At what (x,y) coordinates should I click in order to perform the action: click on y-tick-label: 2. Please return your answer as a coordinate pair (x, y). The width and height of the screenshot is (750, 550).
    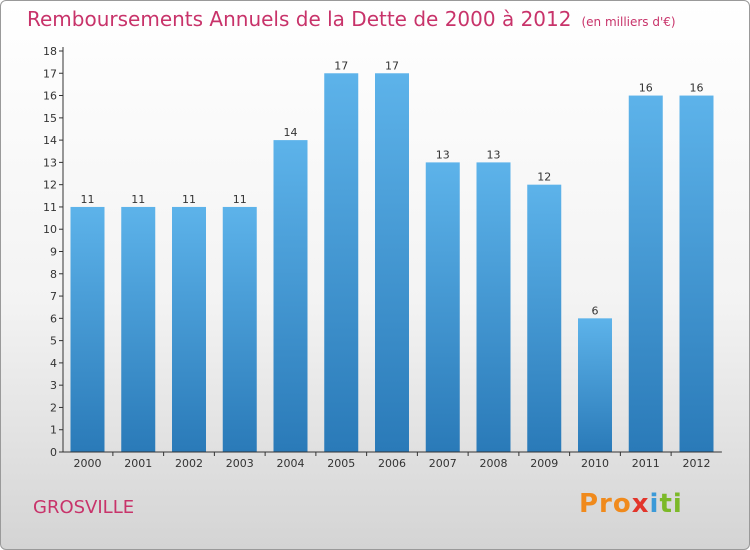
    Looking at the image, I should click on (53, 407).